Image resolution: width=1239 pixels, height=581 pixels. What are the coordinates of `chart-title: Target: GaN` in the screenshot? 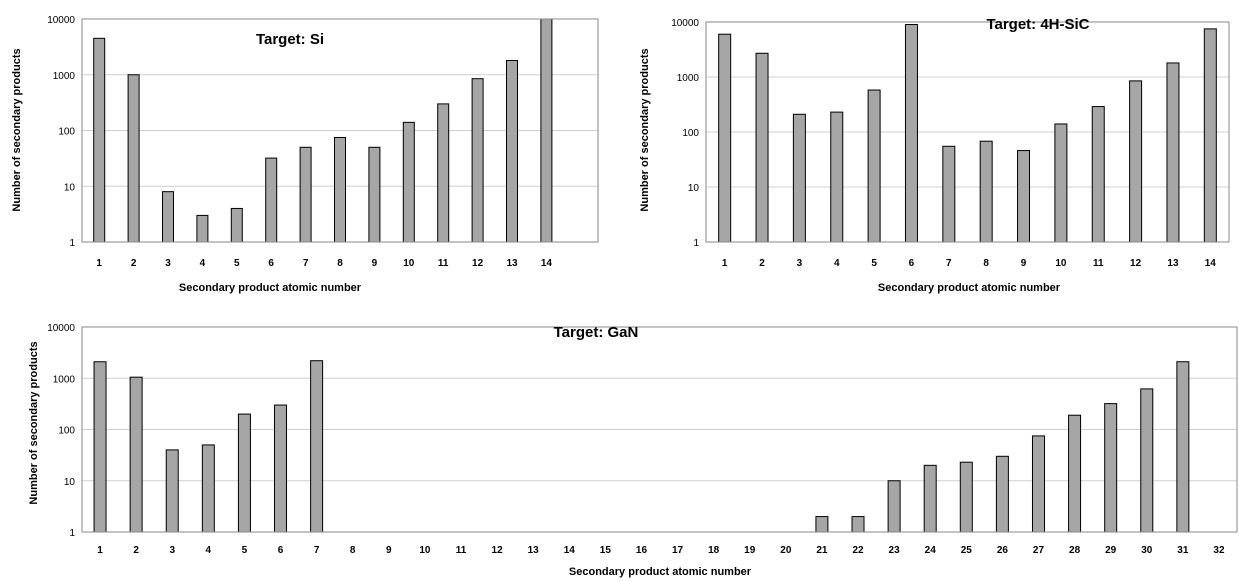 It's located at (596, 332).